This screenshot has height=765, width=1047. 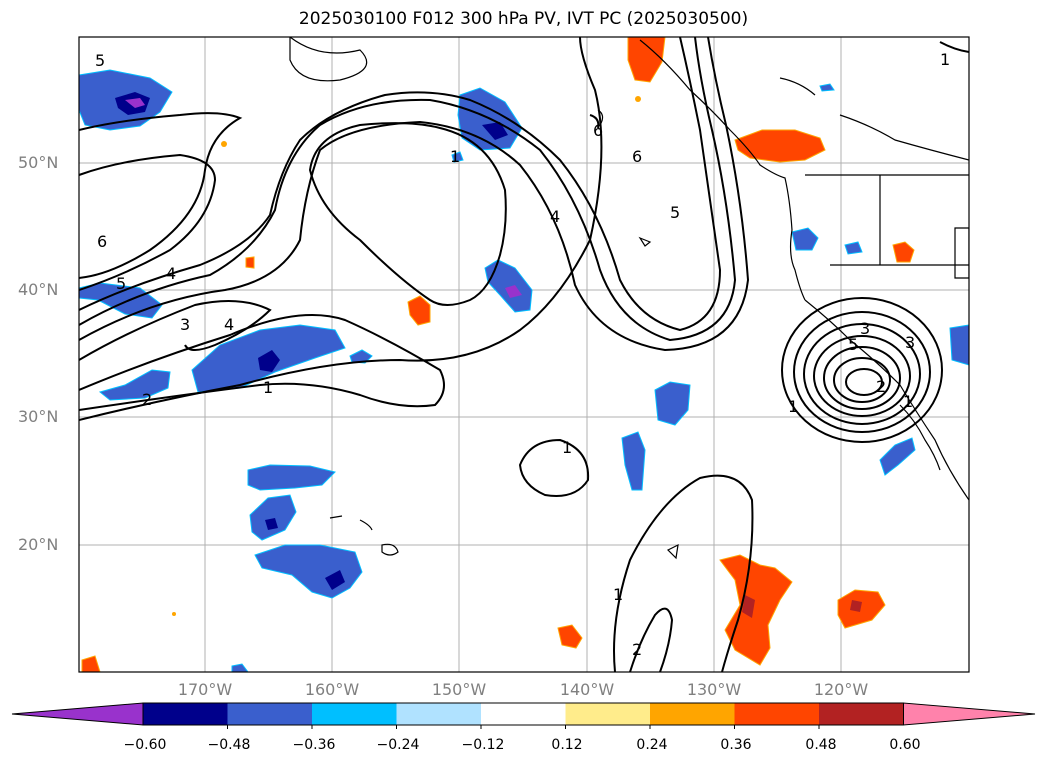 What do you see at coordinates (841, 689) in the screenshot?
I see `lon-label-120w: 120°W` at bounding box center [841, 689].